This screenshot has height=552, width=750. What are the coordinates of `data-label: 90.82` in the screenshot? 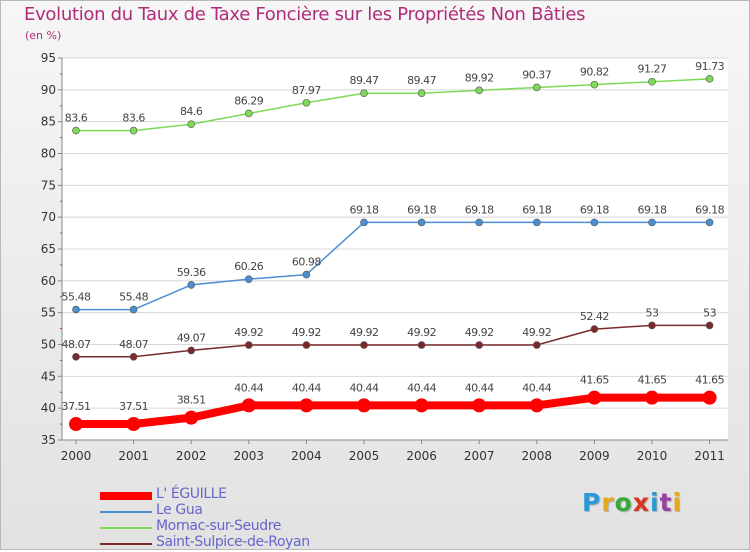 It's located at (594, 72).